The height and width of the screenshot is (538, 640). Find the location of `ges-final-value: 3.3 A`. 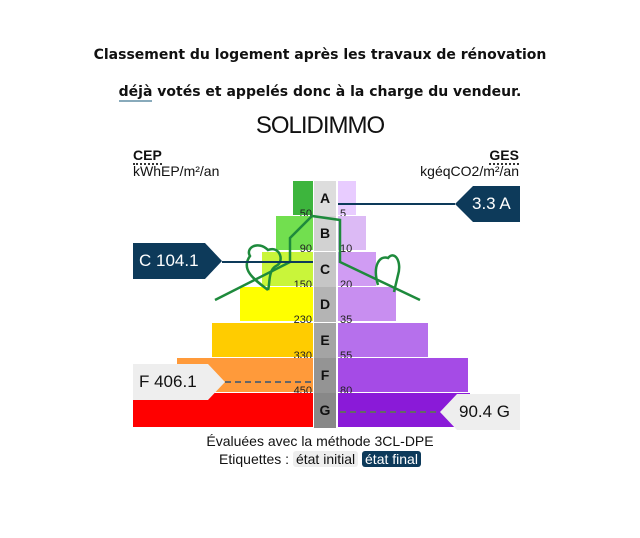

ges-final-value: 3.3 A is located at coordinates (491, 203).